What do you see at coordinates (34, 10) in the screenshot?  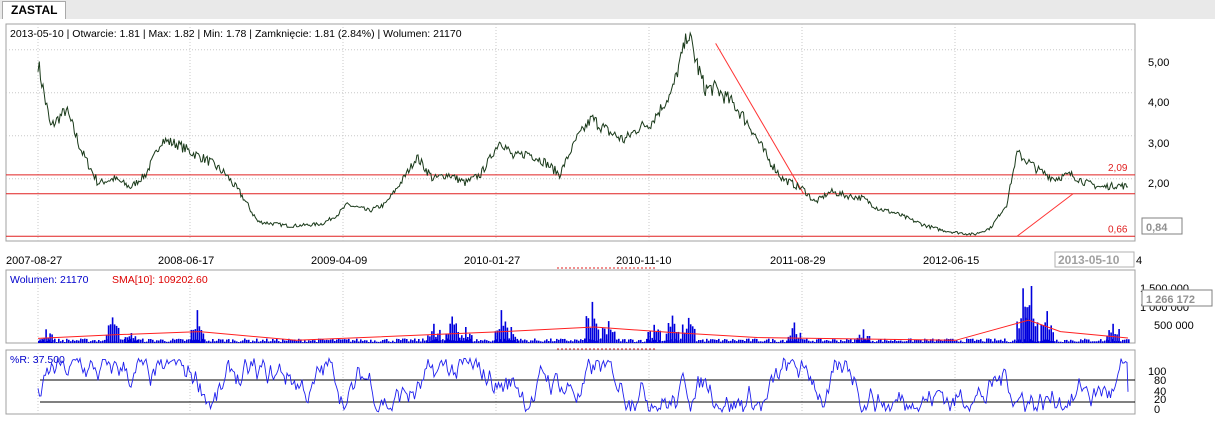 I see `tab-zastal: ZASTAL` at bounding box center [34, 10].